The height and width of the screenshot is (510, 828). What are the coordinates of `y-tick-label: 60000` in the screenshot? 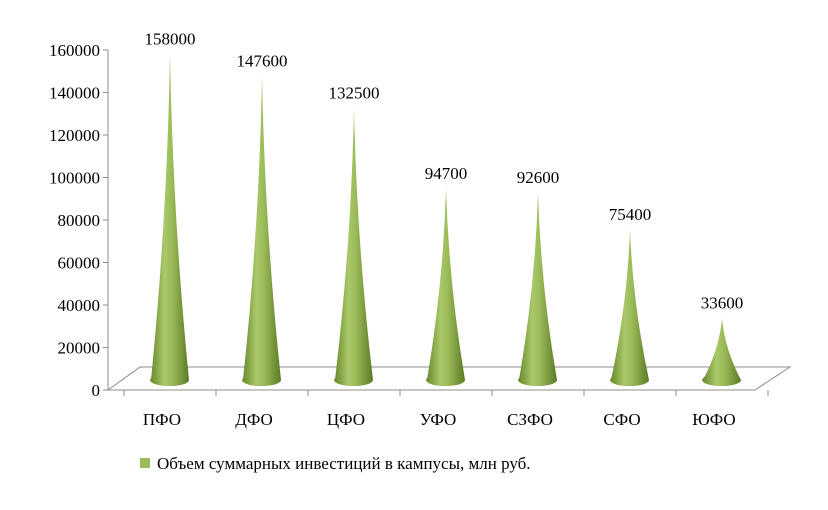 It's located at (79, 263).